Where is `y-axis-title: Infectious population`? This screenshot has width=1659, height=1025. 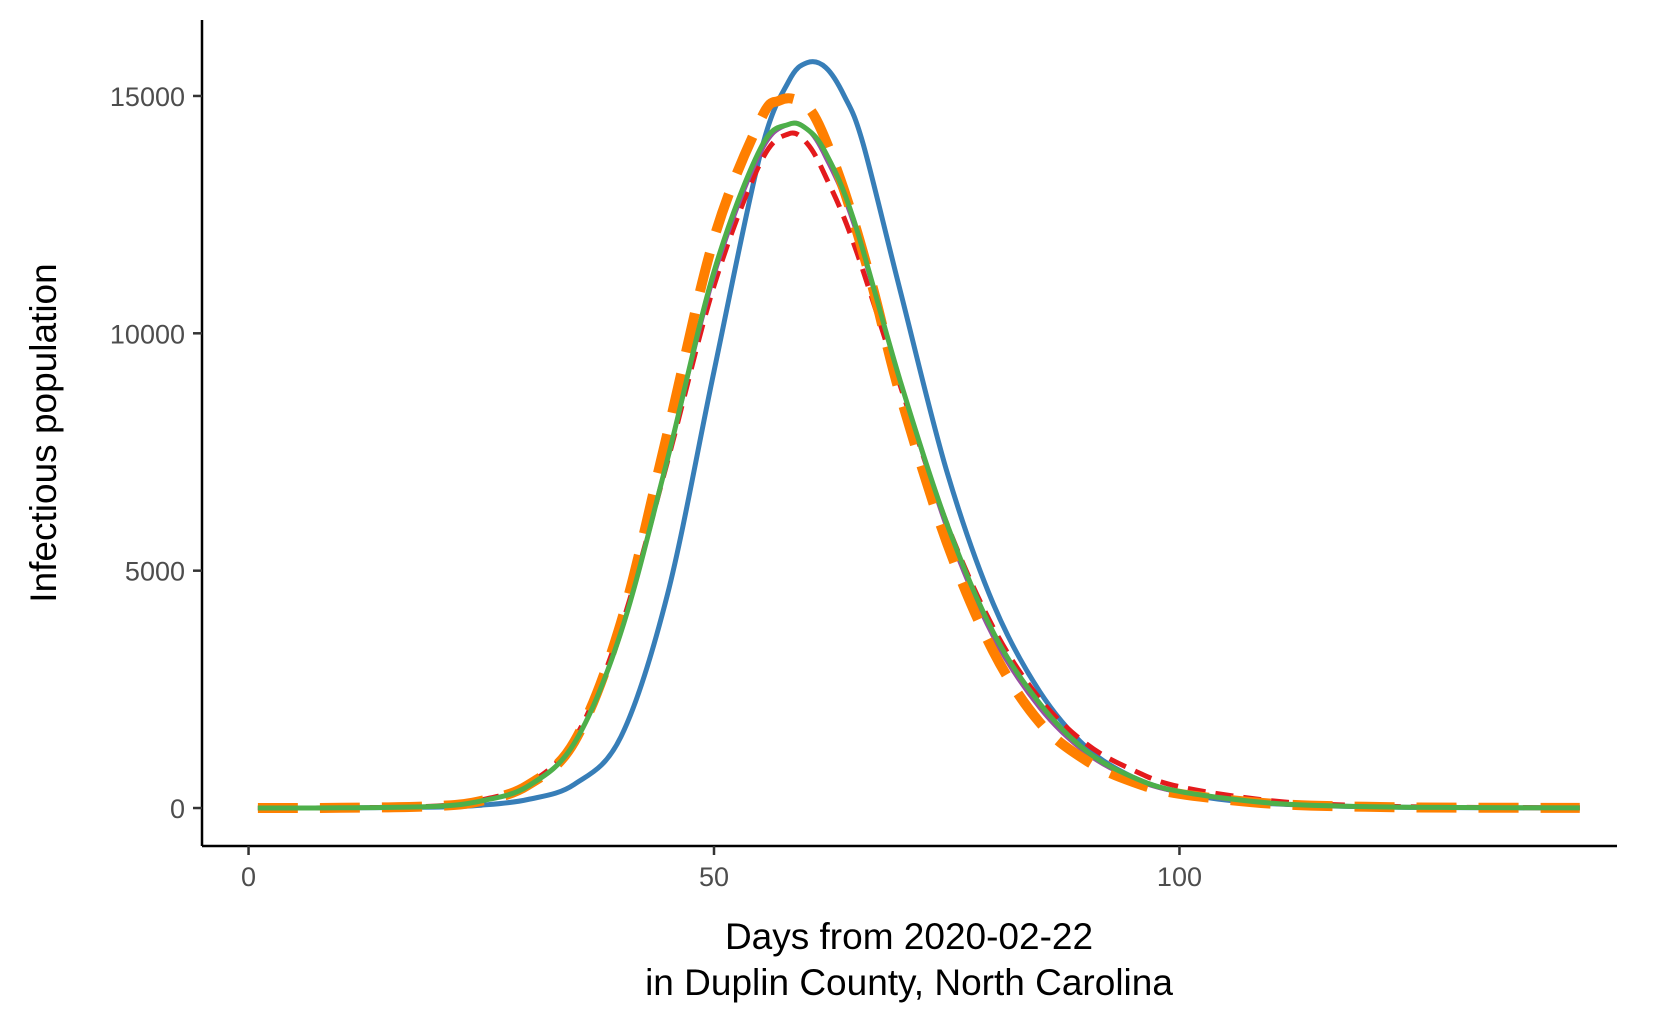
y-axis-title: Infectious population is located at coordinates (43, 432).